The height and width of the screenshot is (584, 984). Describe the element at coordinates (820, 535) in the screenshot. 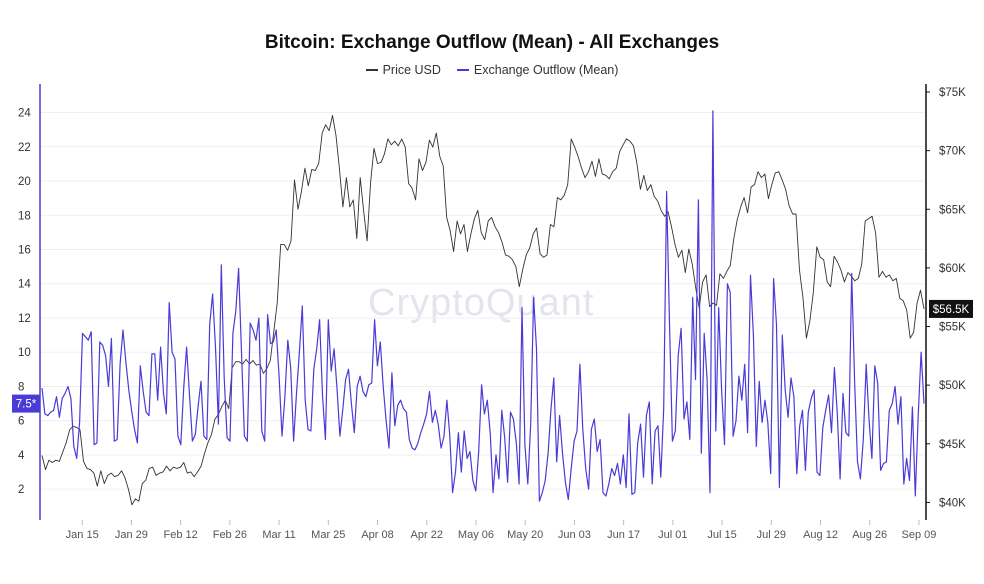

I see `x-axis-tick: Aug 12` at that location.